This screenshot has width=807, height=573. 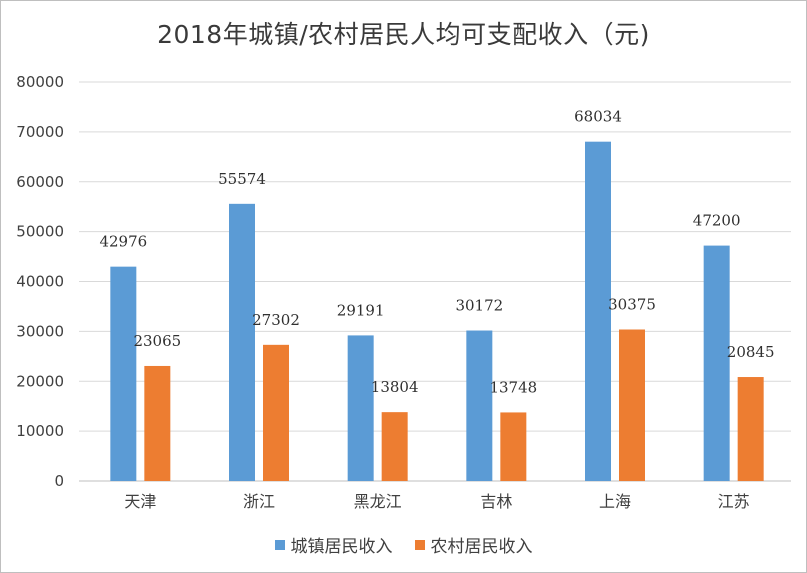 I want to click on data-label: 30375, so click(x=632, y=305).